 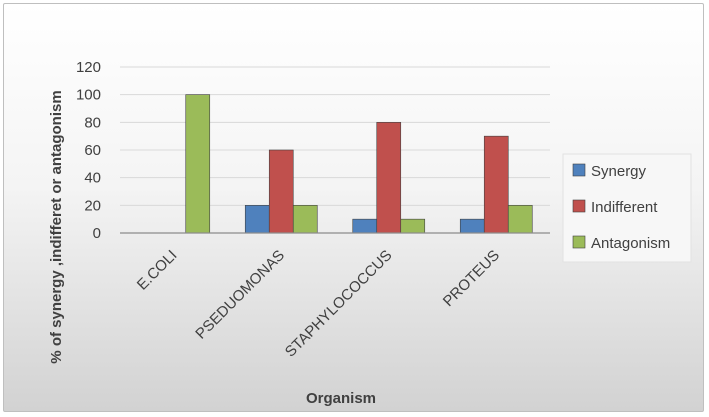 I want to click on x-tick-label-e-coli: E.COLI, so click(x=157, y=270).